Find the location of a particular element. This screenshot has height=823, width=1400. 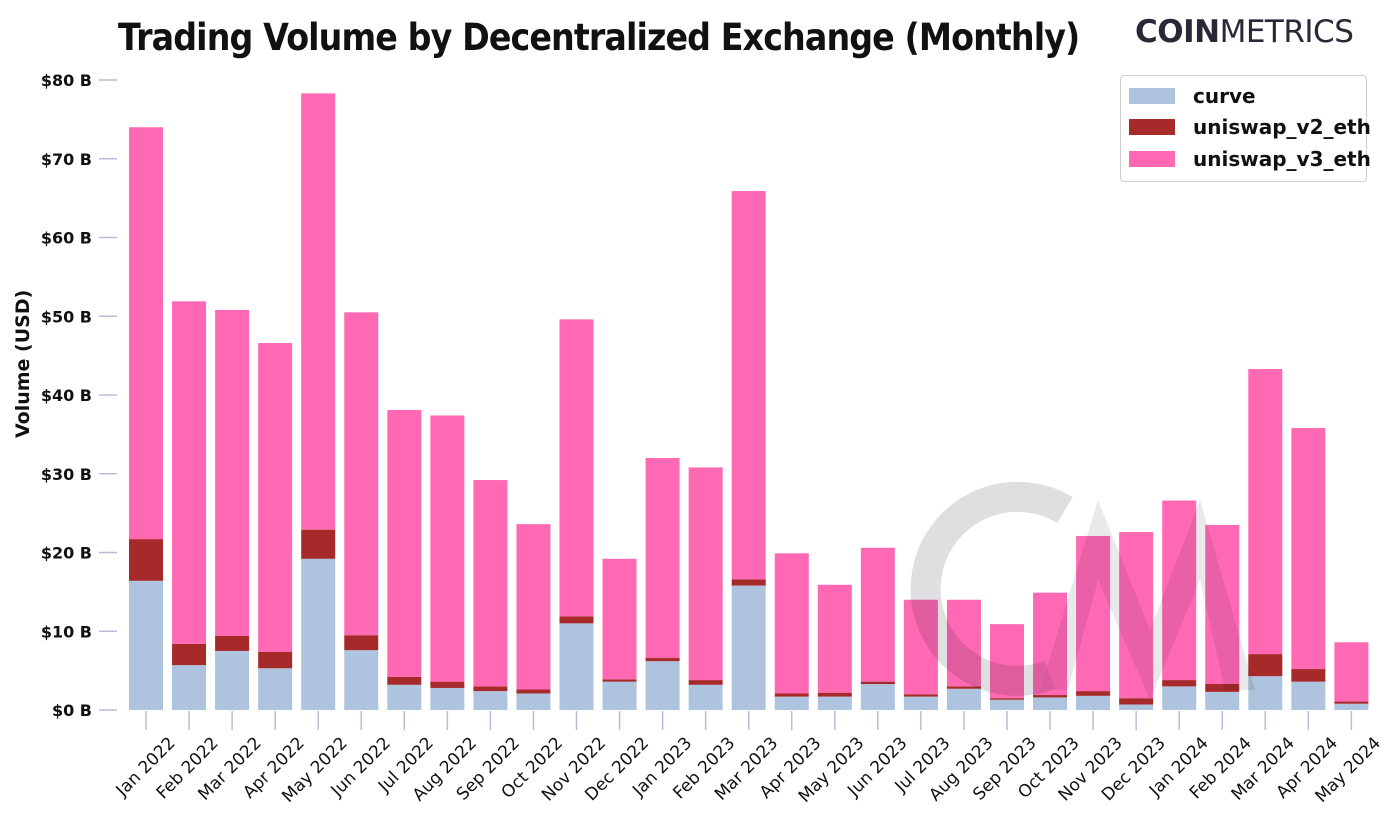

y-tick-label: $30 B is located at coordinates (66, 474).